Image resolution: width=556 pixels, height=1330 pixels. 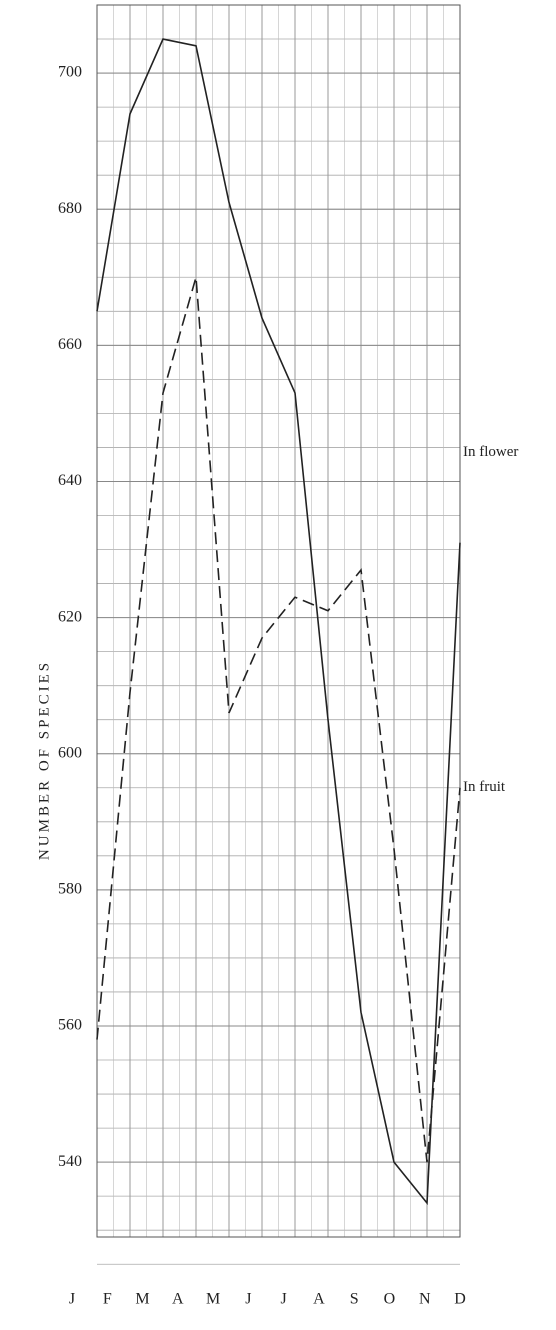 I want to click on y-tick-label: 620, so click(x=70, y=616).